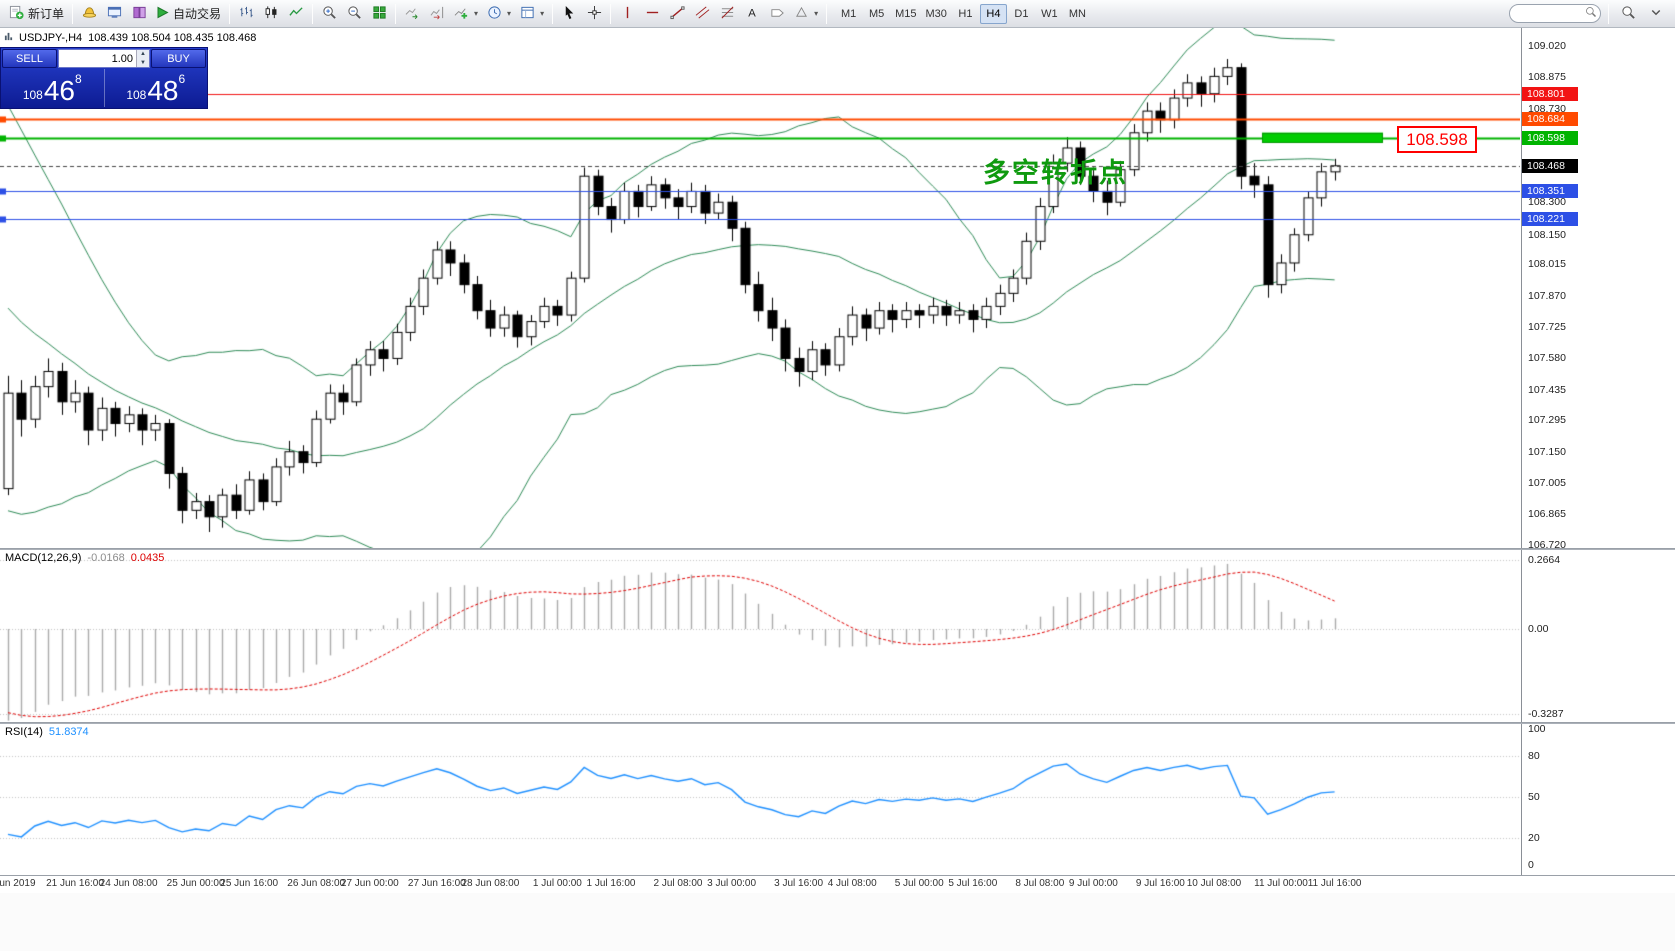 The width and height of the screenshot is (1675, 951). I want to click on text-icon: A, so click(752, 14).